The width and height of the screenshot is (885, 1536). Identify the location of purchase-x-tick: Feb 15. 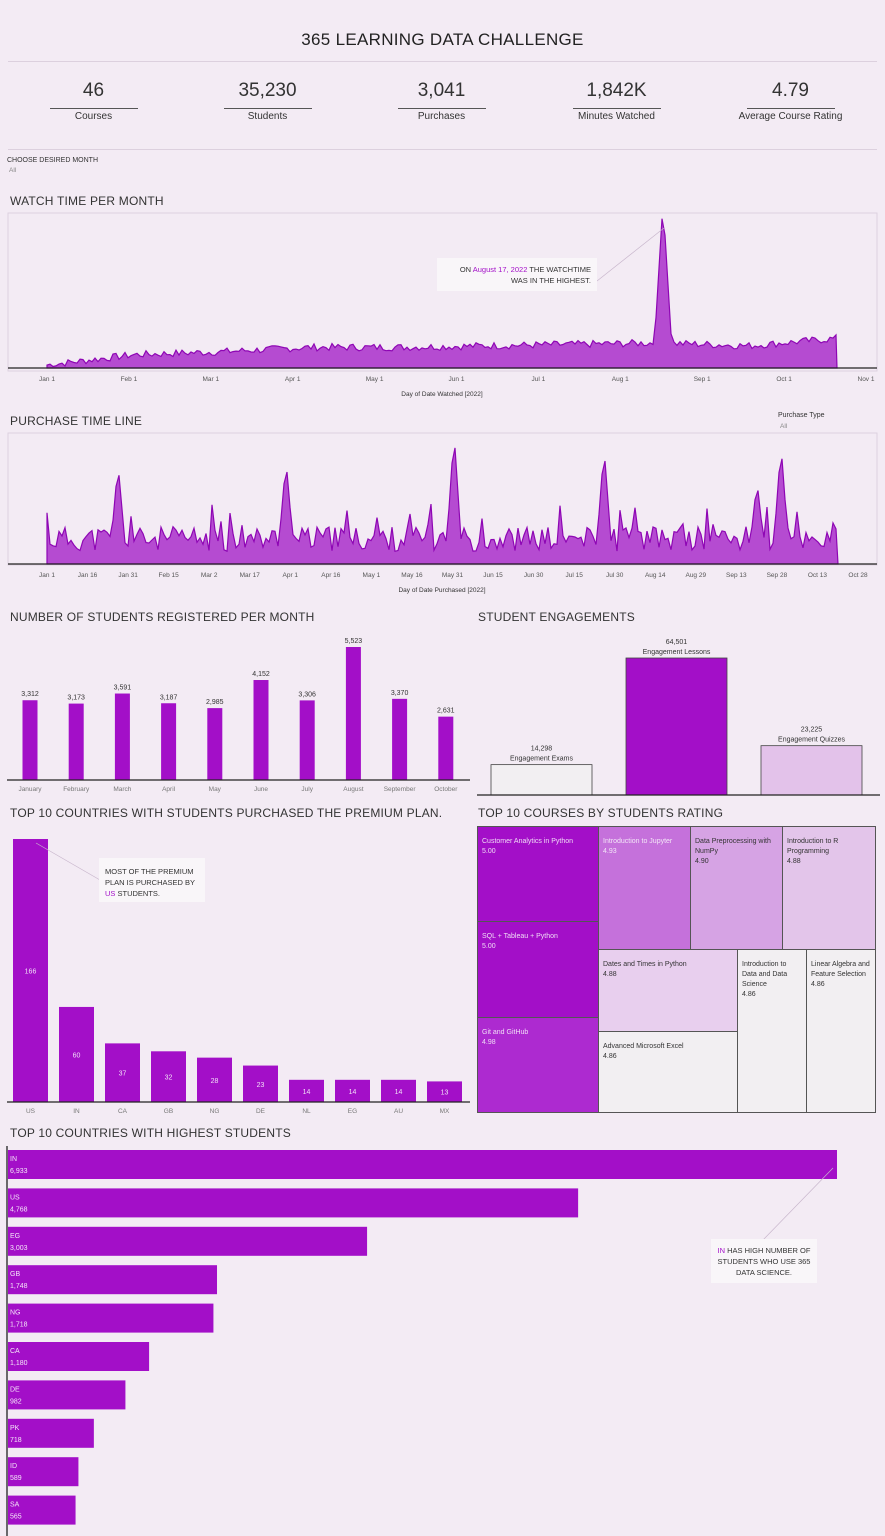
(169, 575).